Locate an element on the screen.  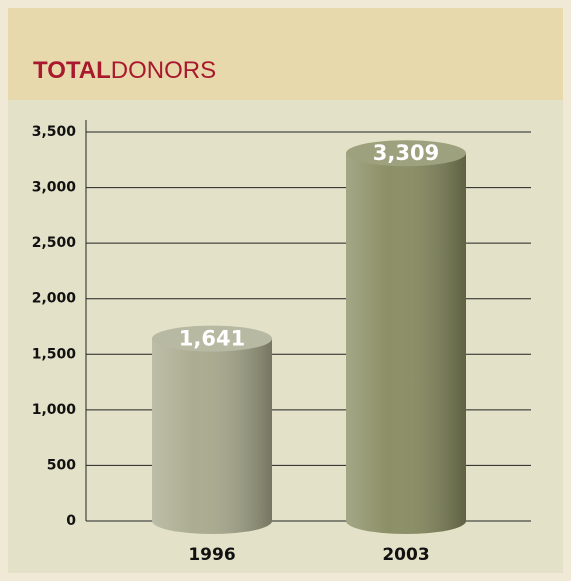
y-tick-label: 0 is located at coordinates (71, 521).